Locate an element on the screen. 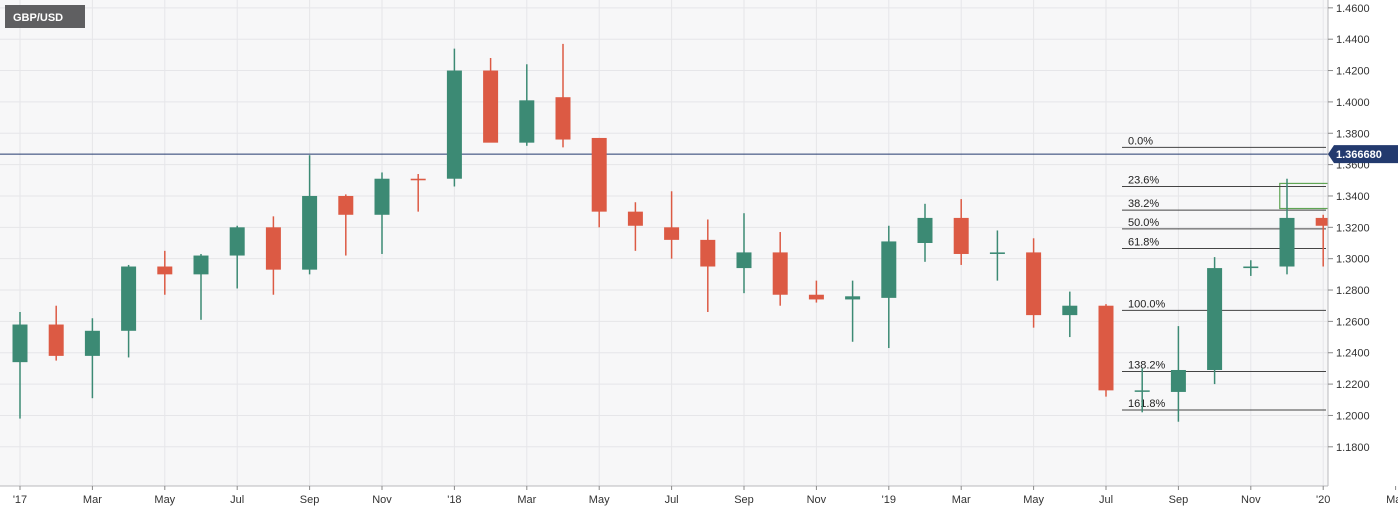 This screenshot has height=512, width=1398. x-tick-label: '17 is located at coordinates (20, 500).